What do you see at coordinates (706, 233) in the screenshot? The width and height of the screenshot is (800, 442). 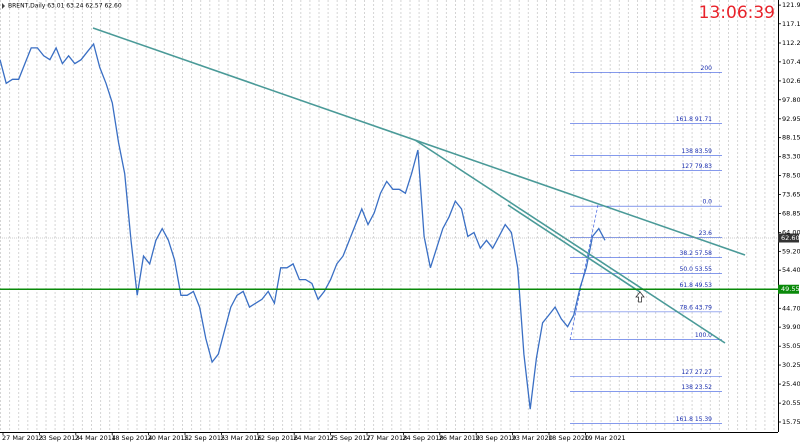 I see `fib-label: 23.6` at bounding box center [706, 233].